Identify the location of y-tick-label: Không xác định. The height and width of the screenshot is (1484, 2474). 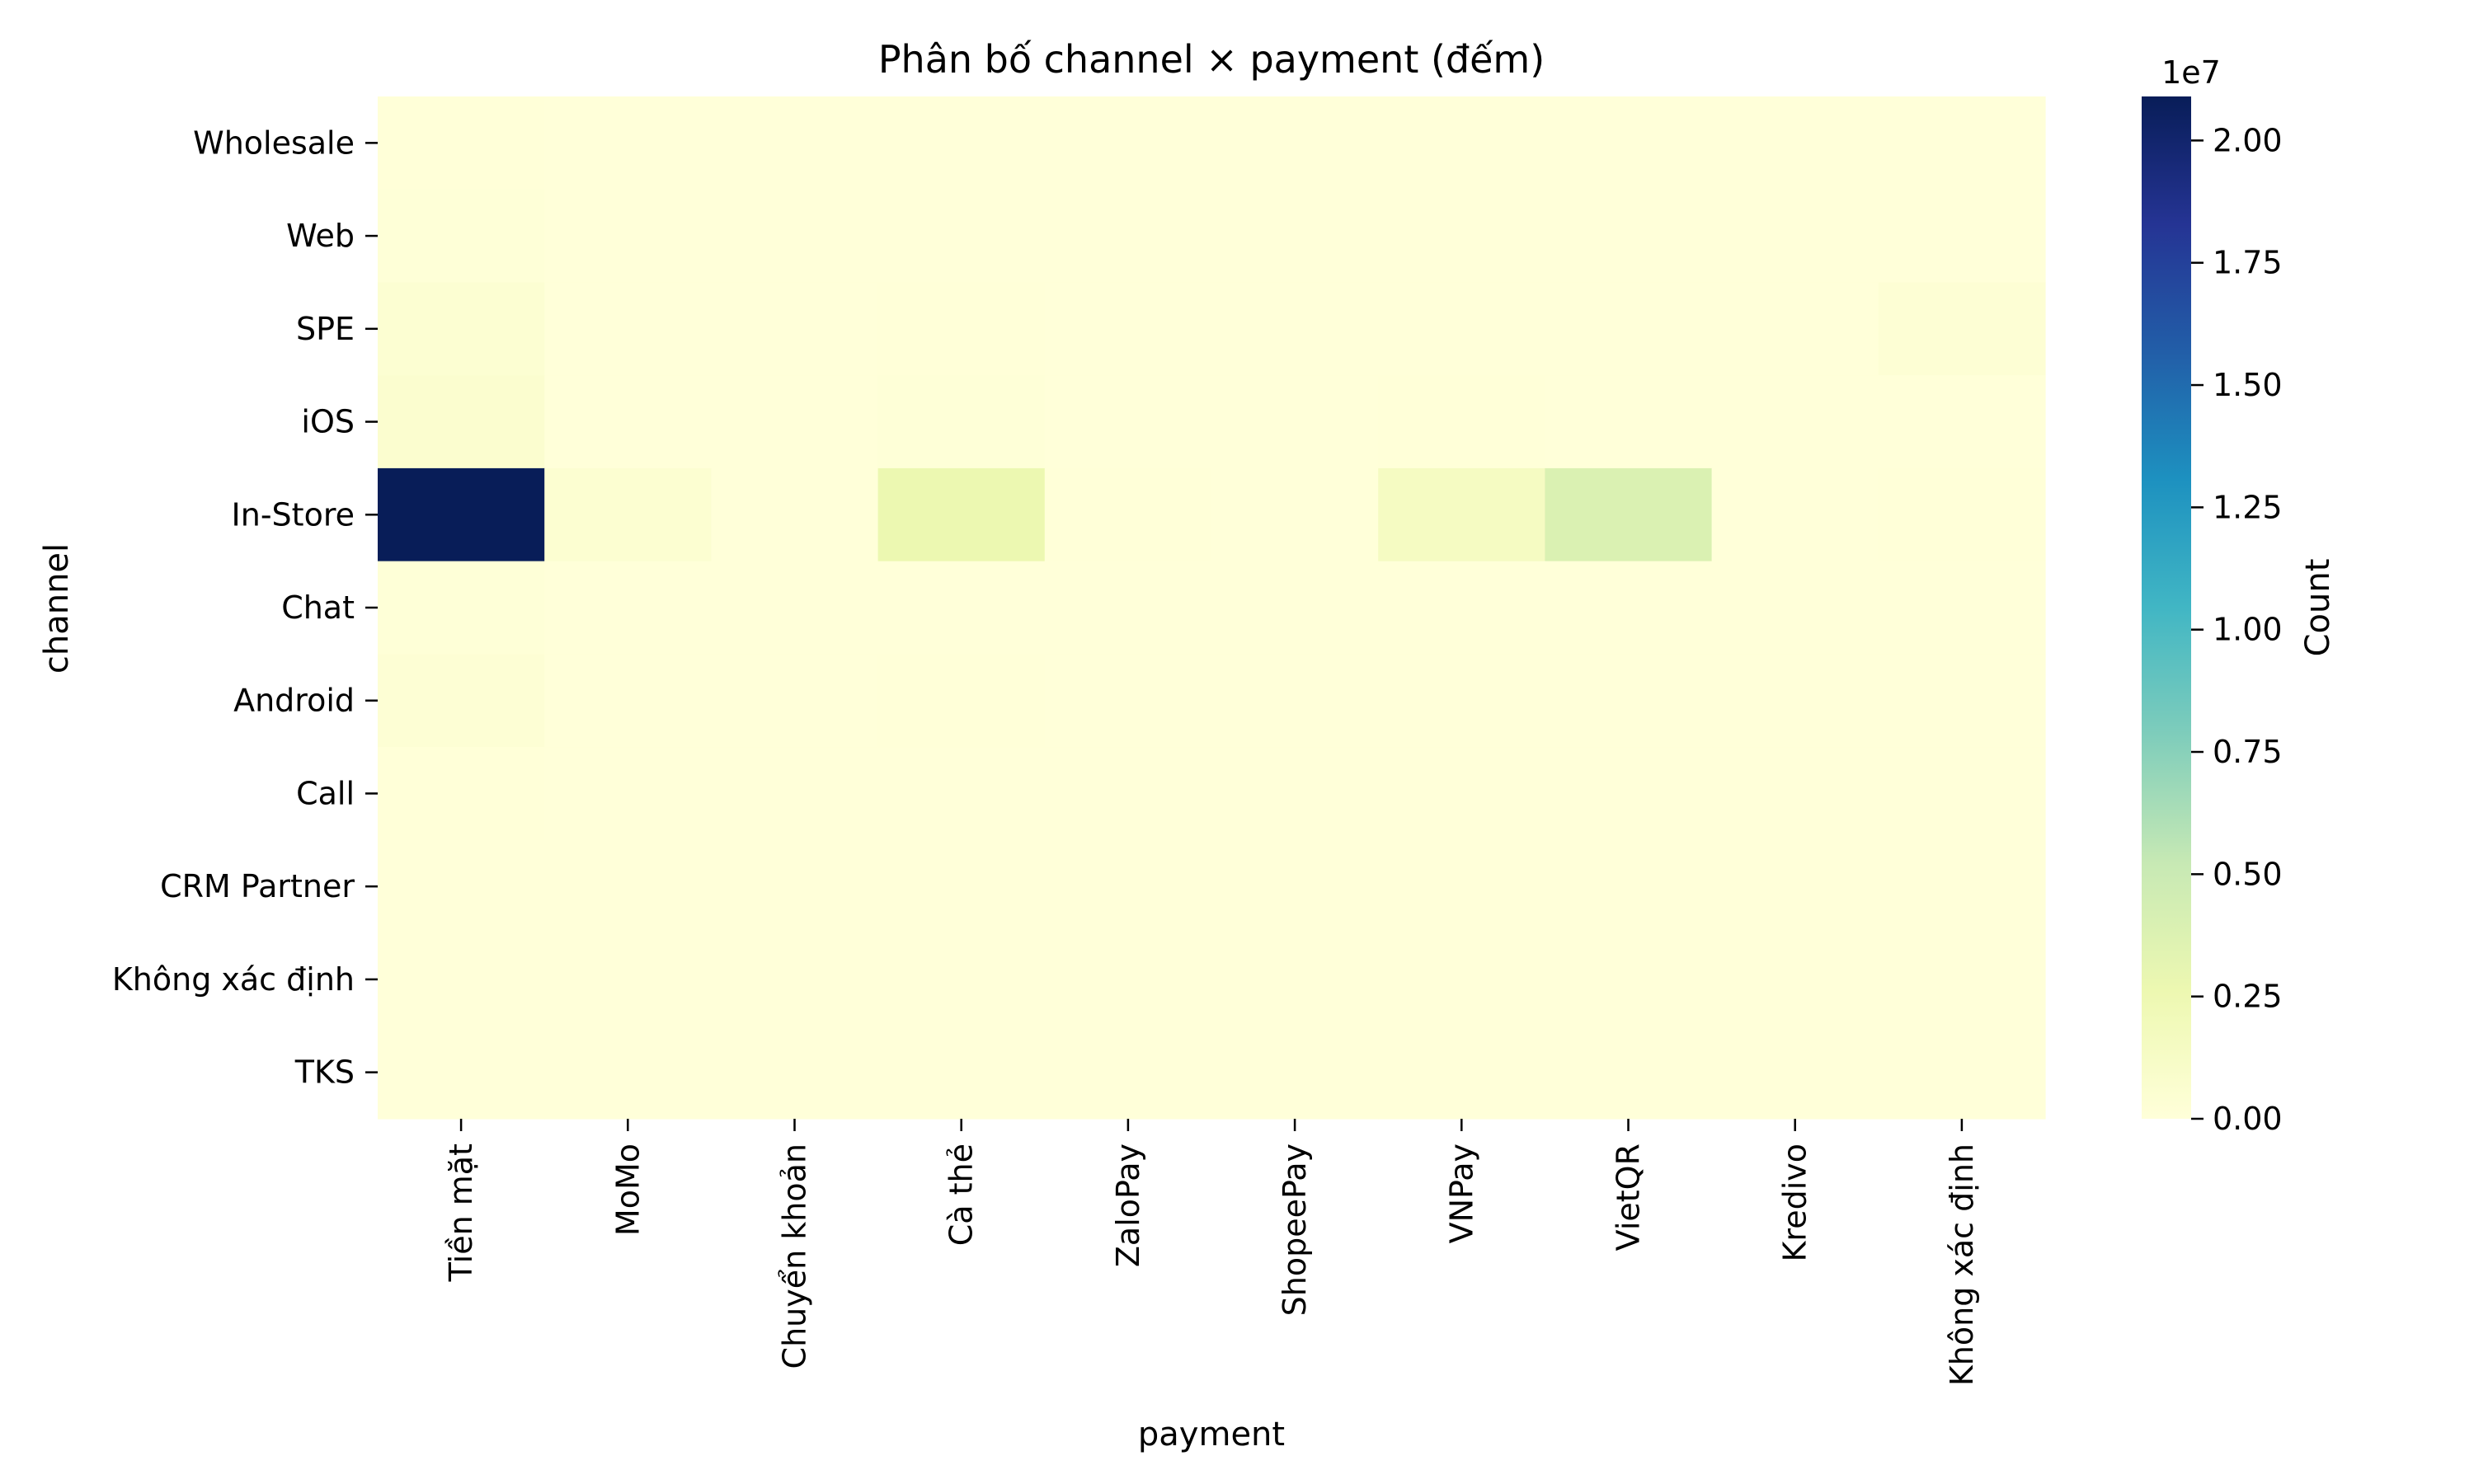
(233, 979).